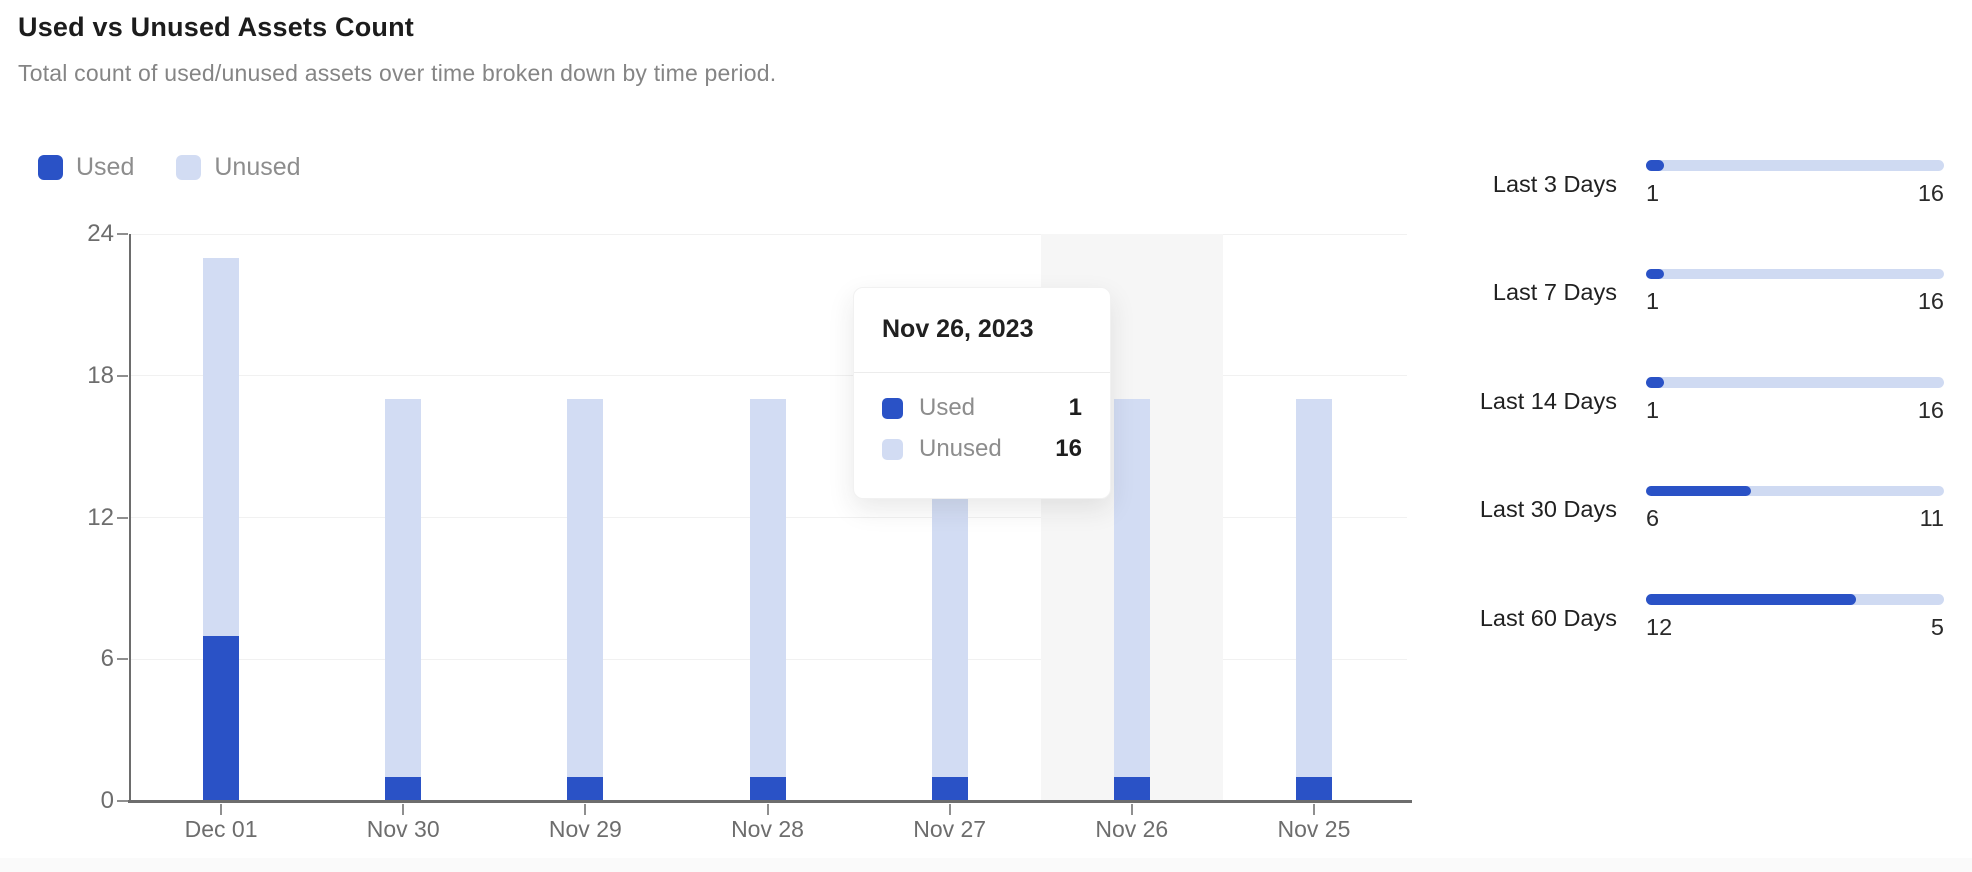 The image size is (1972, 872). Describe the element at coordinates (169, 167) in the screenshot. I see `chart-legend: Used Unused` at that location.